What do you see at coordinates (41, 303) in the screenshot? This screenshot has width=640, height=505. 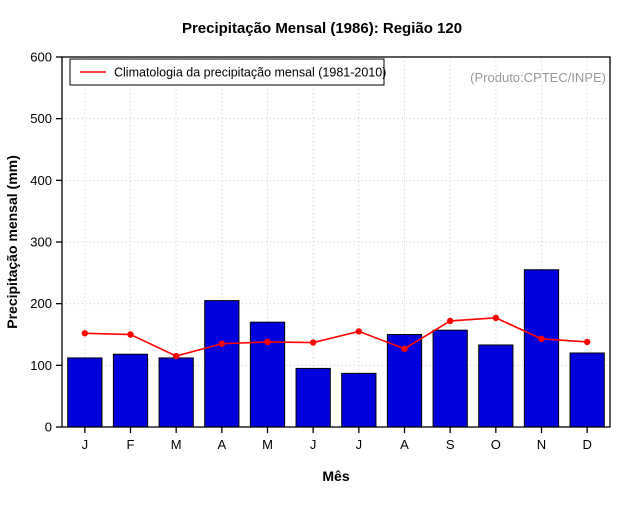 I see `y-tick-label: 200` at bounding box center [41, 303].